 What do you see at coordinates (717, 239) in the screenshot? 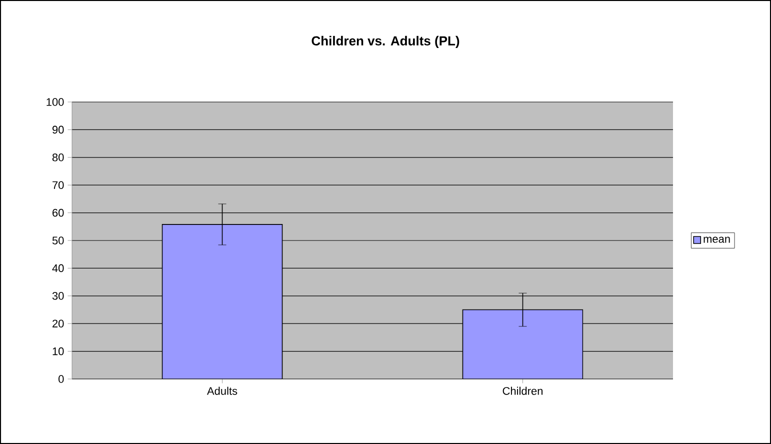
I see `legend-label: mean` at bounding box center [717, 239].